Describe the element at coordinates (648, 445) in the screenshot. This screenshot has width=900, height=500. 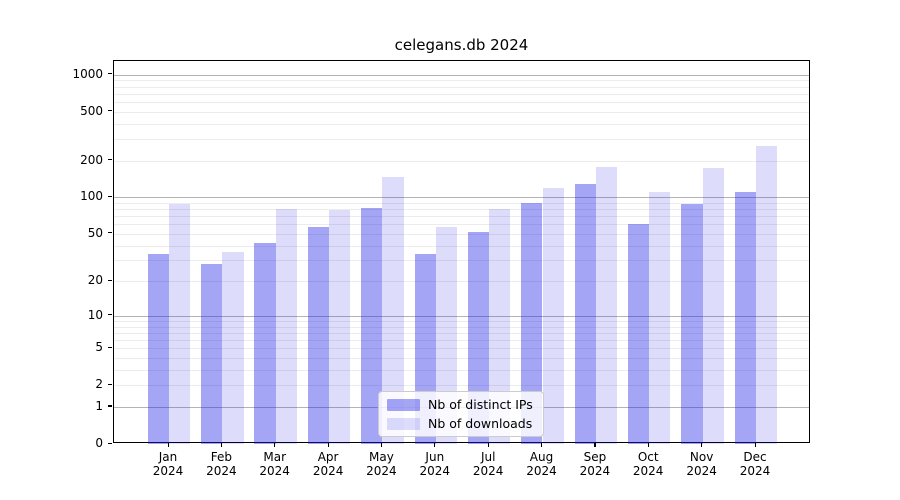
I see `x-tick-oct` at that location.